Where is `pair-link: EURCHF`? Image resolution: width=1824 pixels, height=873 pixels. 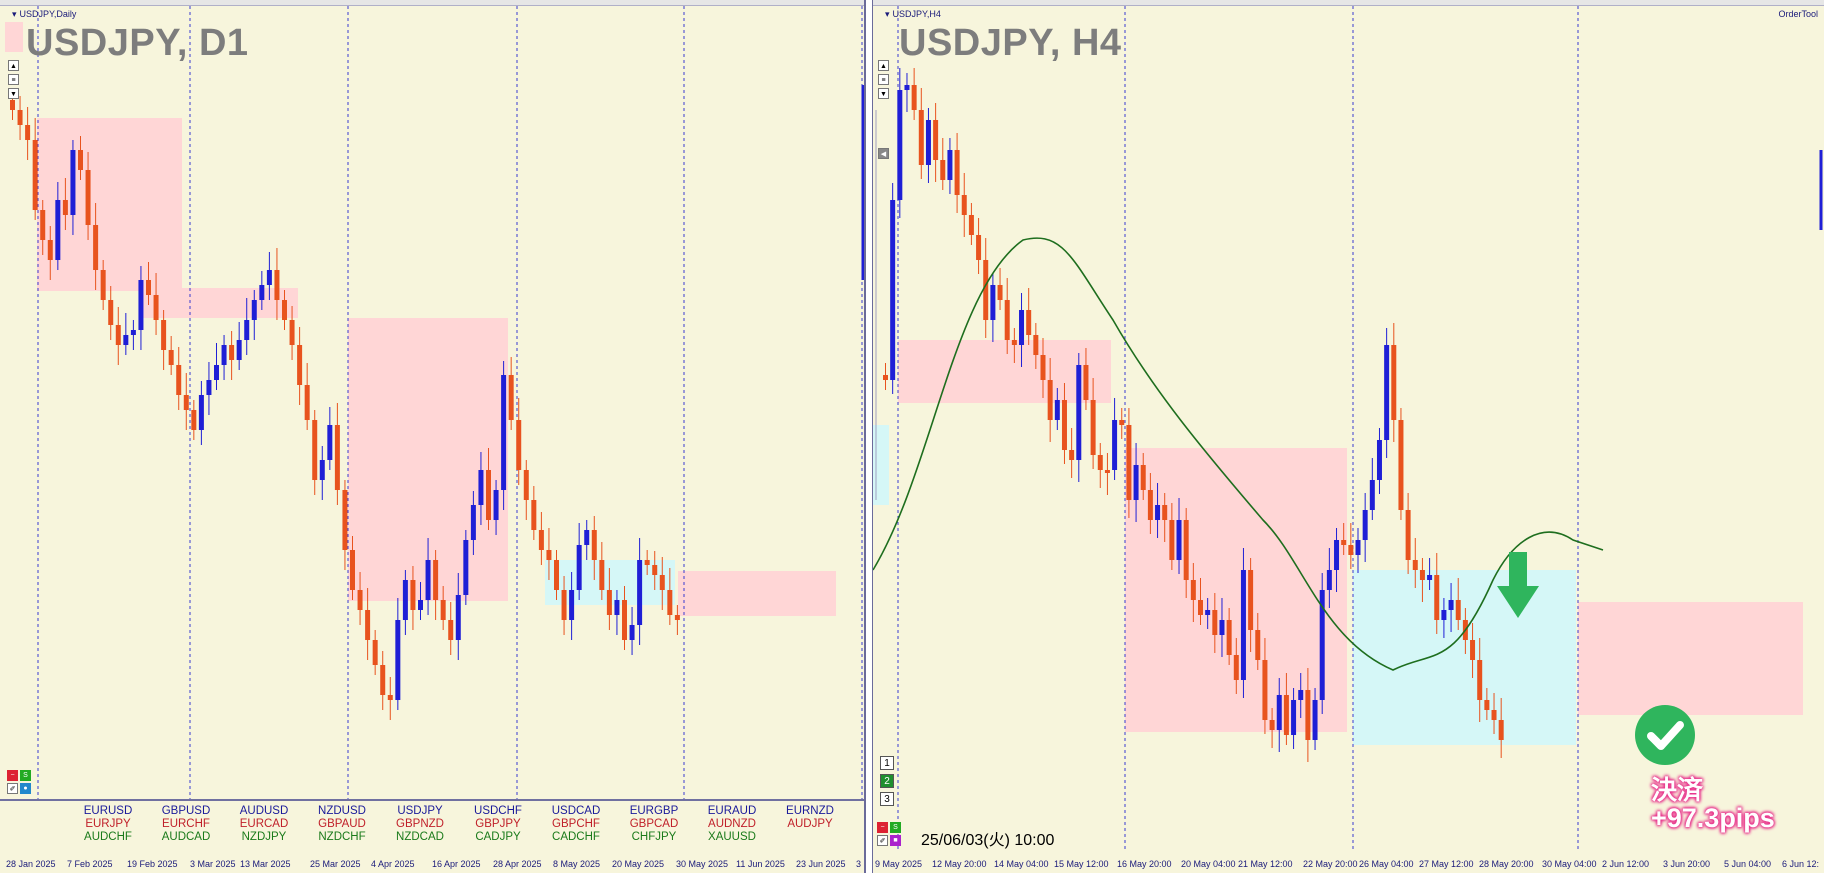
pair-link: EURCHF is located at coordinates (186, 824).